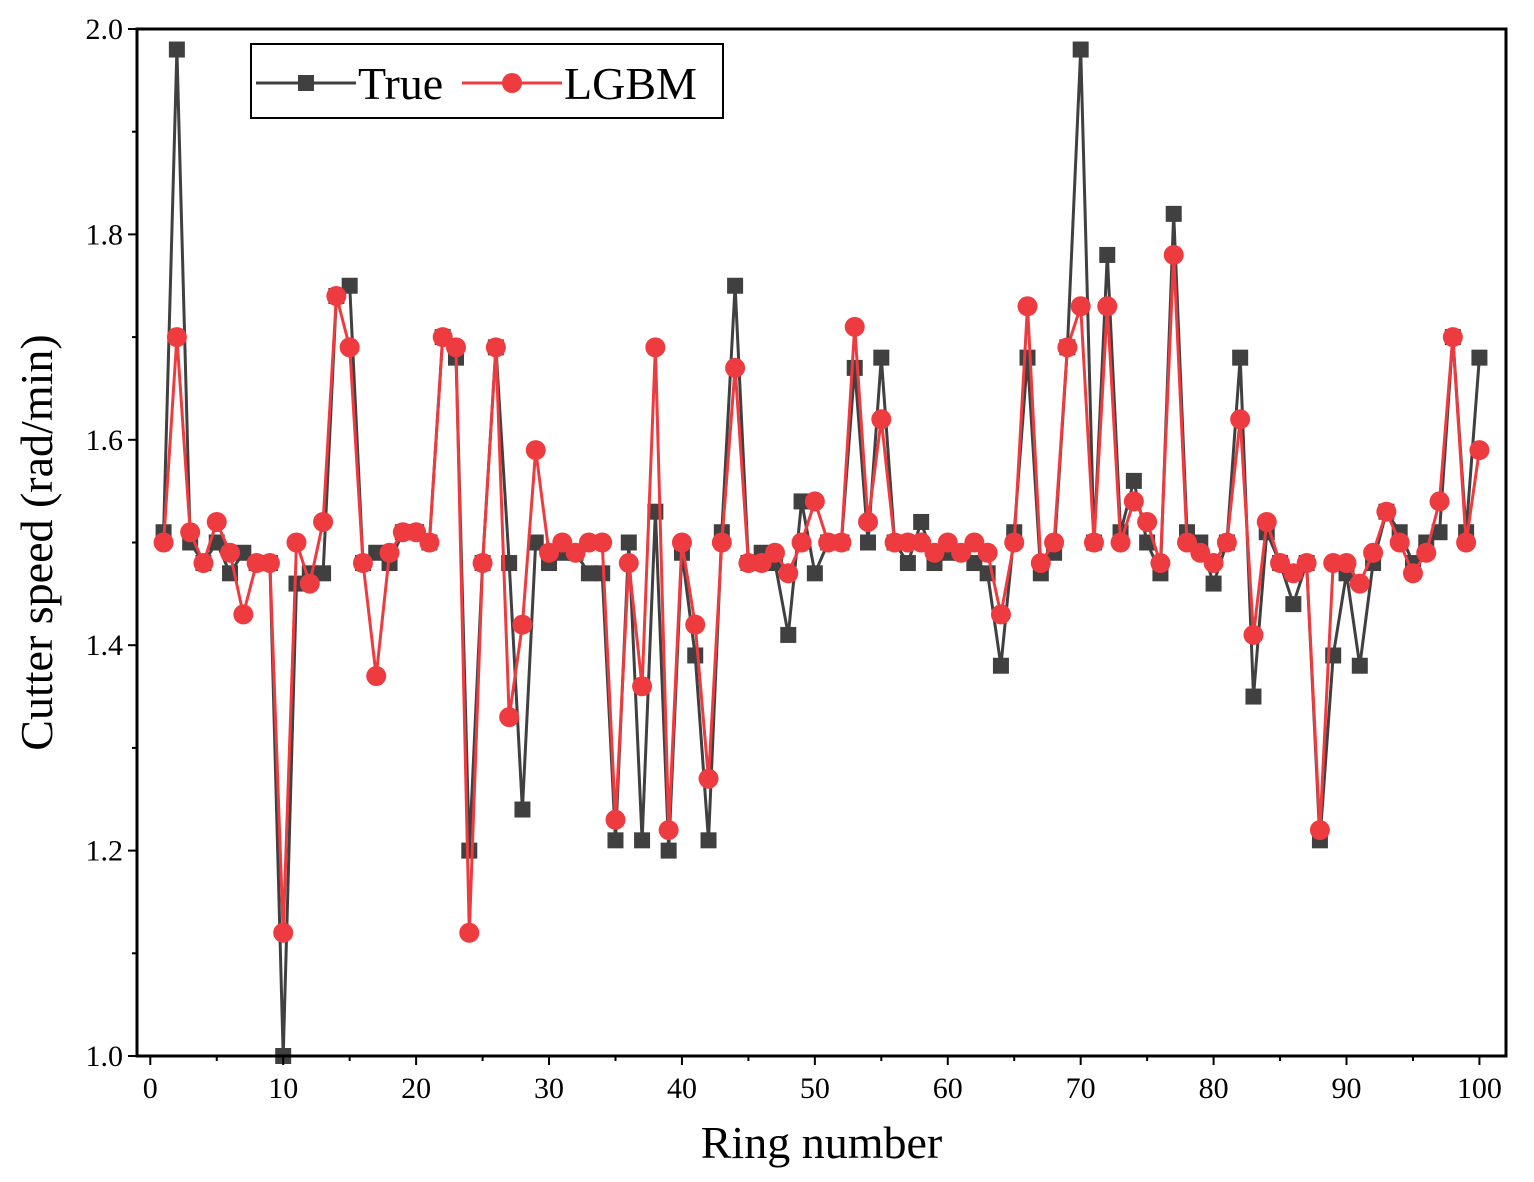 This screenshot has height=1182, width=1534. Describe the element at coordinates (821, 1142) in the screenshot. I see `x-axis-label: Ring number` at that location.